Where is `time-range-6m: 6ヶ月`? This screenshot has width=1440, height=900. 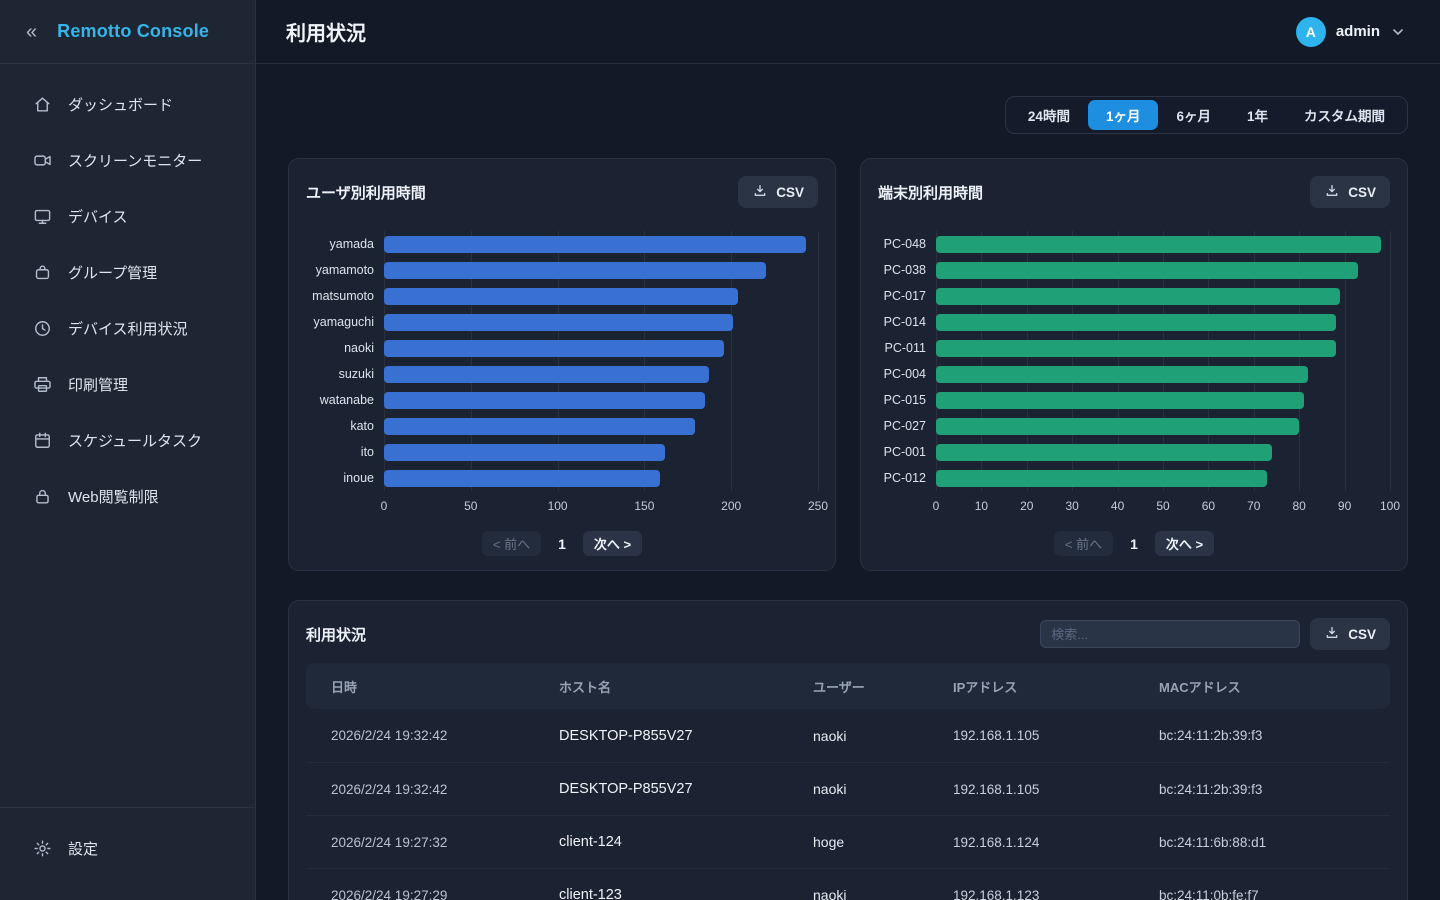 time-range-6m: 6ヶ月 is located at coordinates (1193, 115).